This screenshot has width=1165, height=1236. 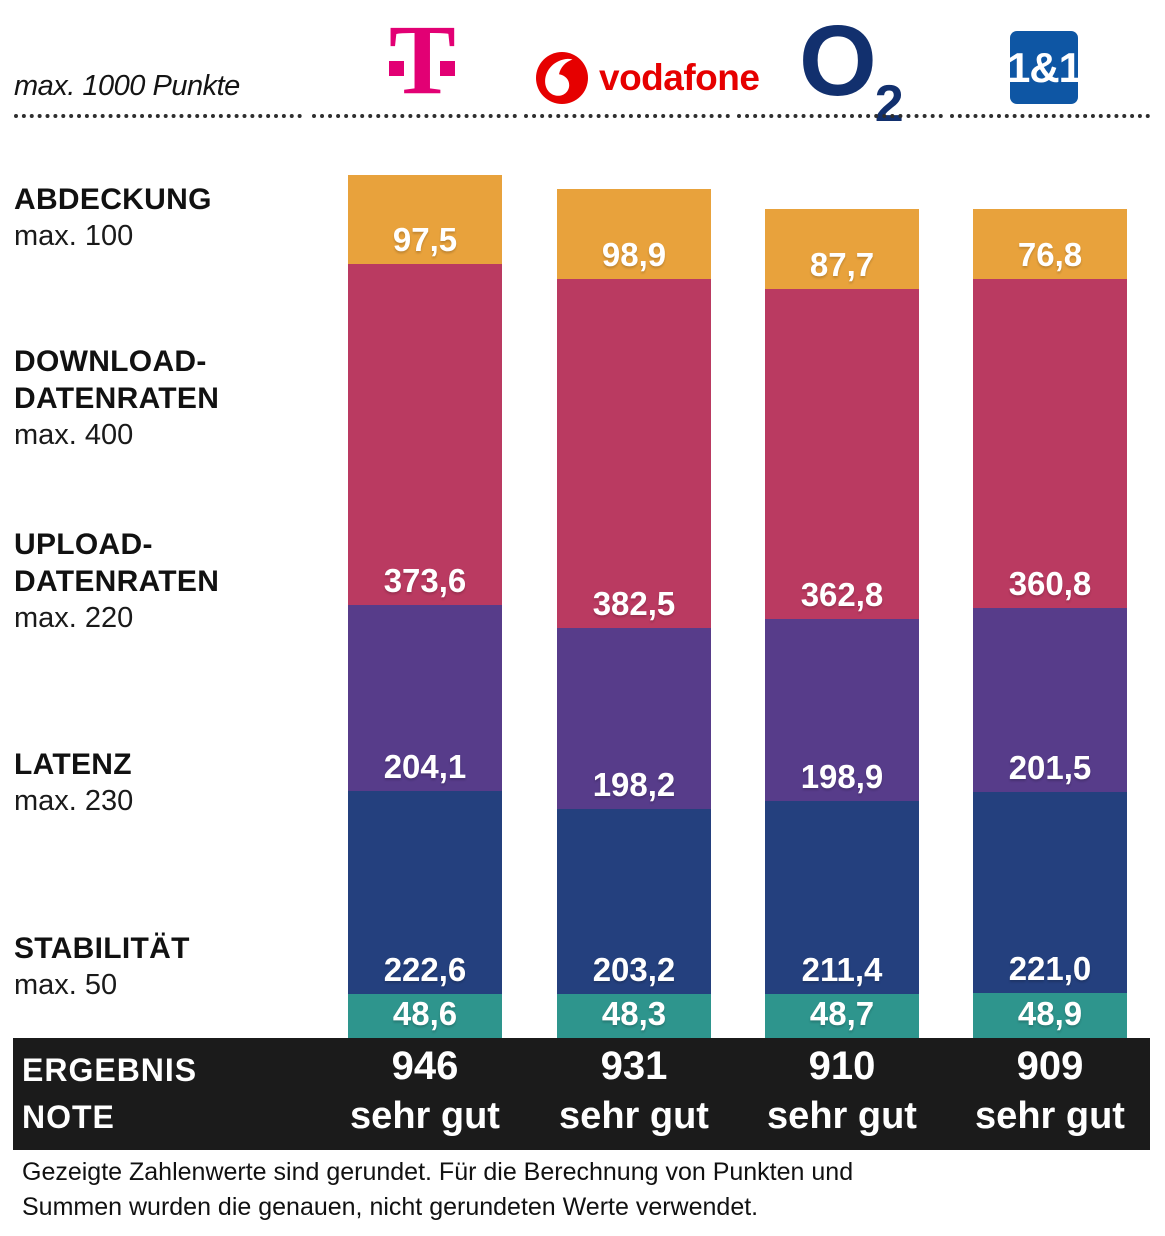 What do you see at coordinates (425, 1090) in the screenshot?
I see `result-cell-telekom: 946 sehr gut` at bounding box center [425, 1090].